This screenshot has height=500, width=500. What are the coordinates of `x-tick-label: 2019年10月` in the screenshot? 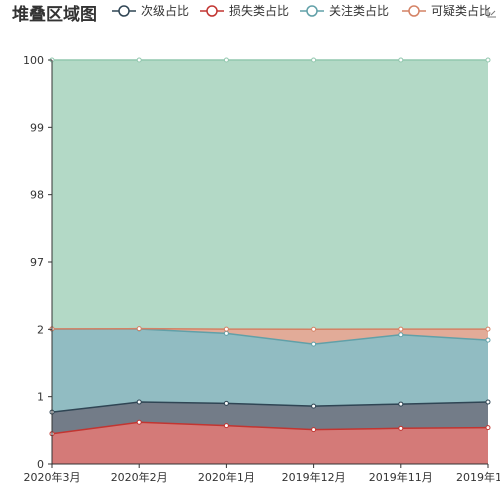 It's located at (478, 477).